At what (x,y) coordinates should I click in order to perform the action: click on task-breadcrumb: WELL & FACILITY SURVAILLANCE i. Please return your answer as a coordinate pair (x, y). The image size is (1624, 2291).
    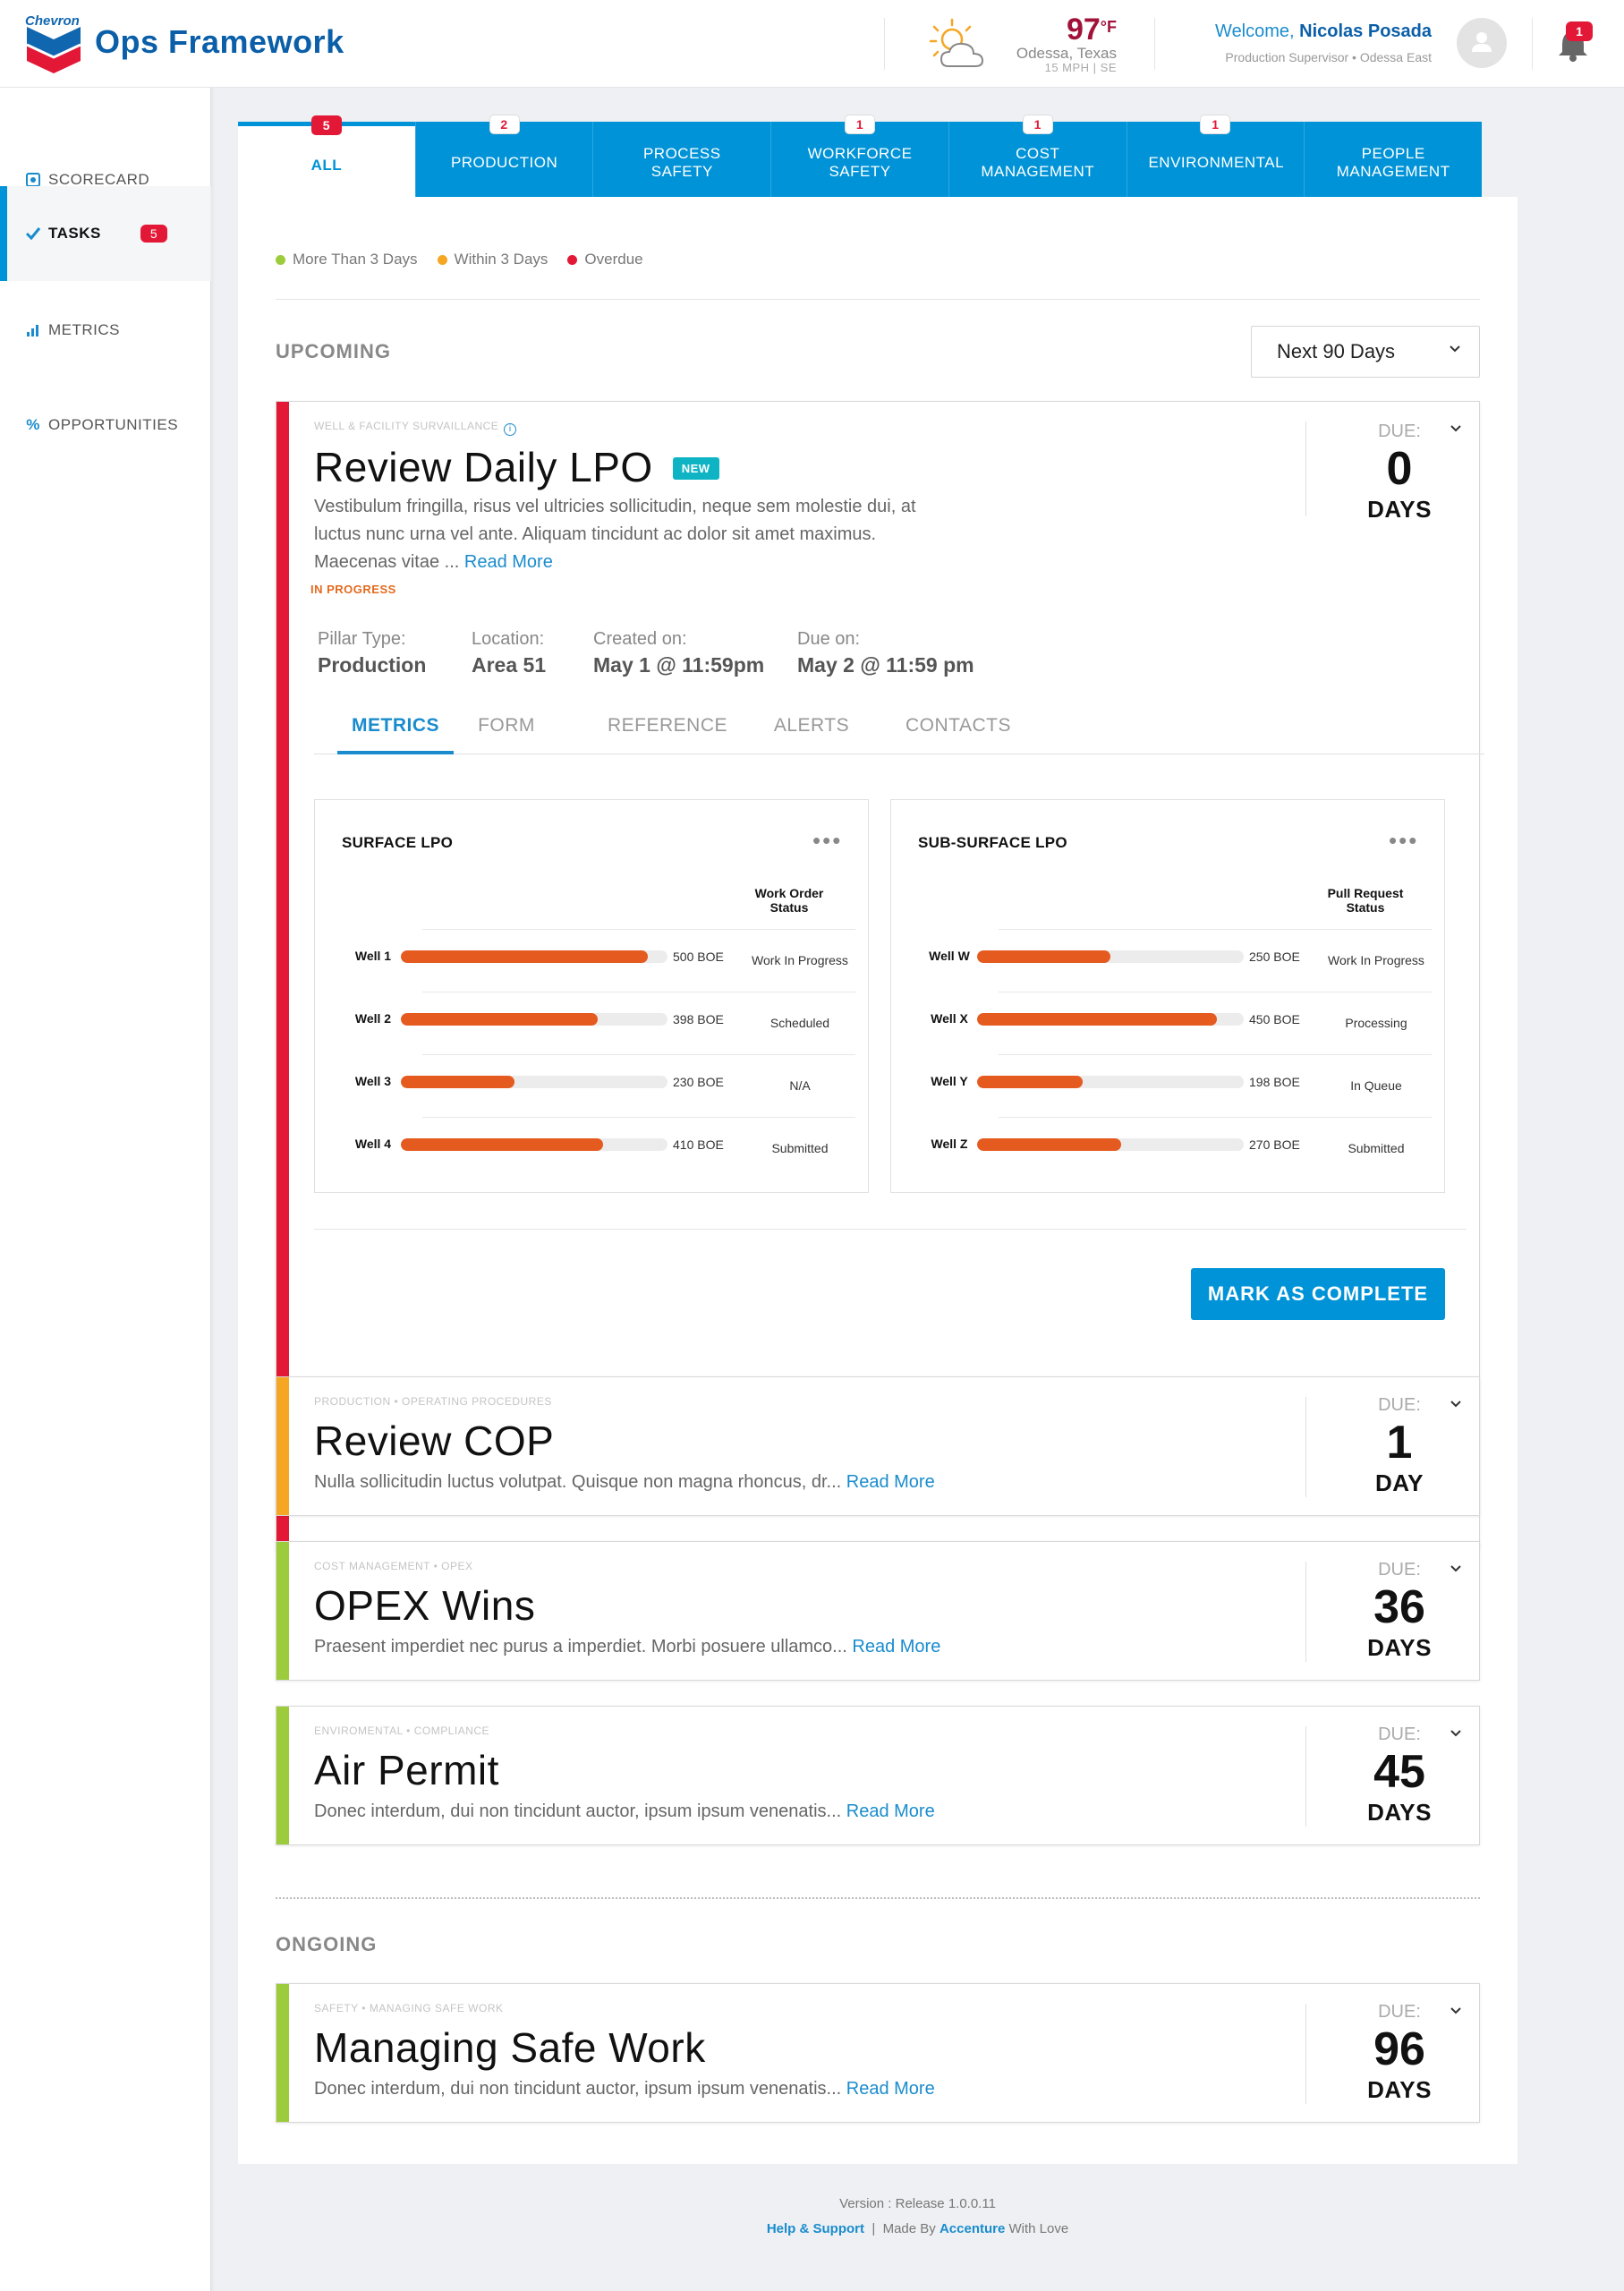
    Looking at the image, I should click on (415, 428).